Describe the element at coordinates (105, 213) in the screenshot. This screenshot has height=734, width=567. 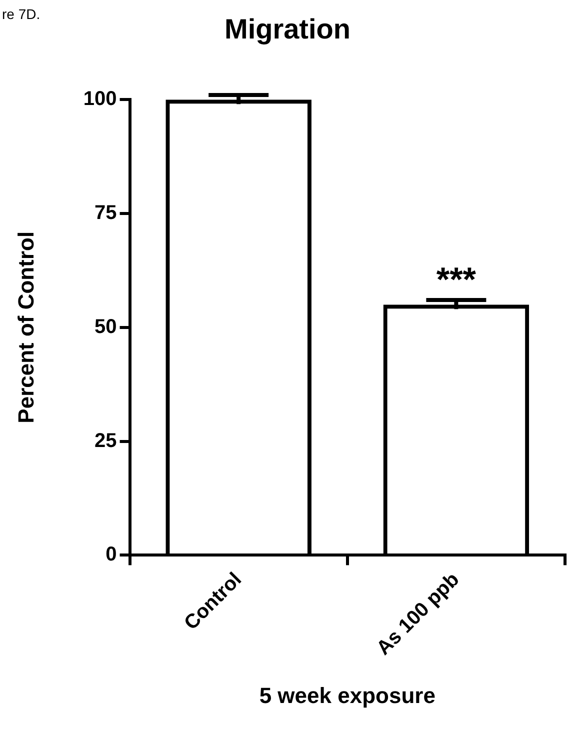
I see `y-tick-label: 75` at that location.